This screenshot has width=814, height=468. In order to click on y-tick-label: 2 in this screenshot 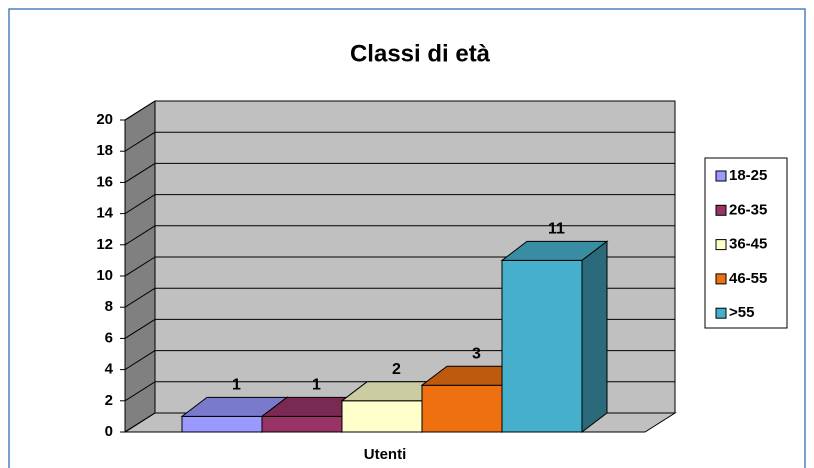, I will do `click(109, 400)`.